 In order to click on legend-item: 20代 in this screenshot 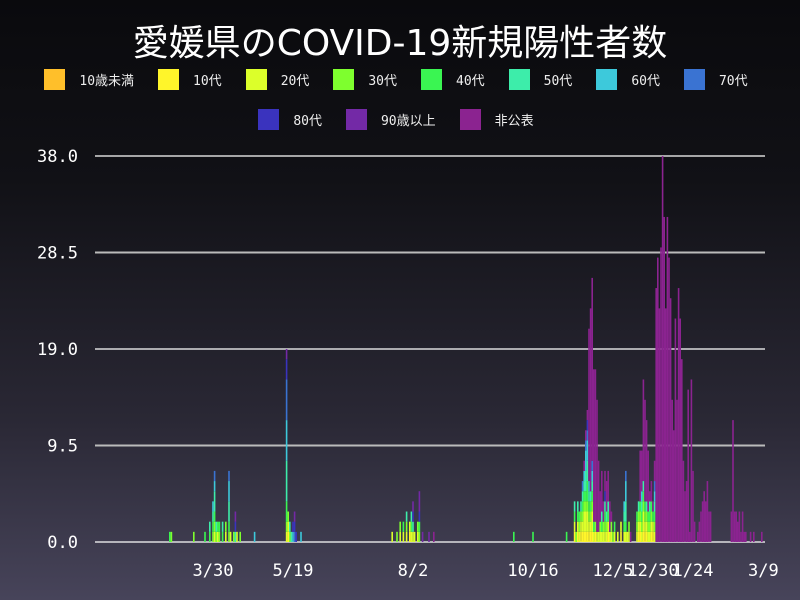, I will do `click(281, 79)`.